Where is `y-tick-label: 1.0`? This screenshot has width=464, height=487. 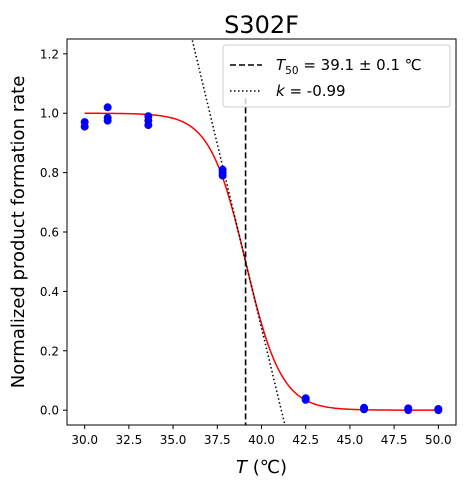
y-tick-label: 1.0 is located at coordinates (49, 114).